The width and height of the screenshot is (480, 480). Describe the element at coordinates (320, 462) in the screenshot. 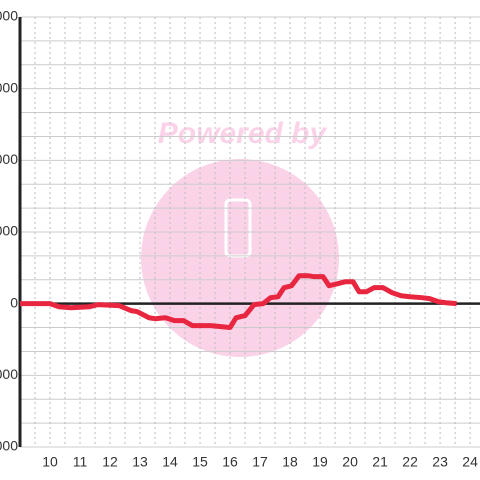

I see `x-tick-label: 19` at that location.